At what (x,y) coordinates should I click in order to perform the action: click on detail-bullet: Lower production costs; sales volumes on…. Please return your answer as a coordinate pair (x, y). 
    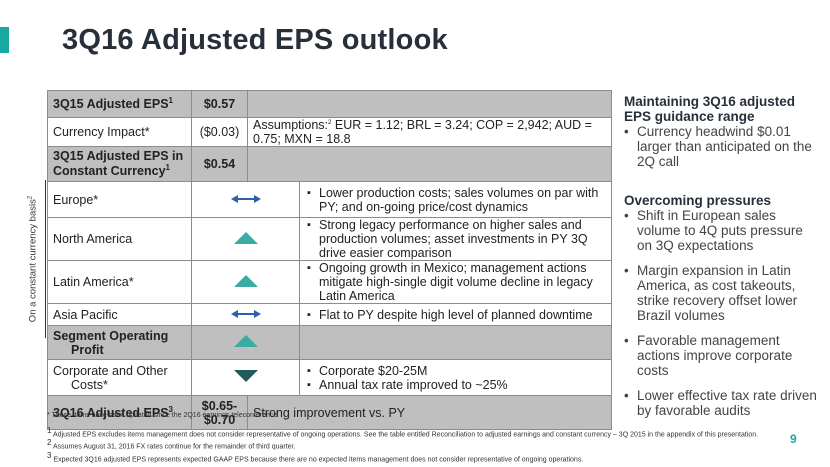
    Looking at the image, I should click on (456, 200).